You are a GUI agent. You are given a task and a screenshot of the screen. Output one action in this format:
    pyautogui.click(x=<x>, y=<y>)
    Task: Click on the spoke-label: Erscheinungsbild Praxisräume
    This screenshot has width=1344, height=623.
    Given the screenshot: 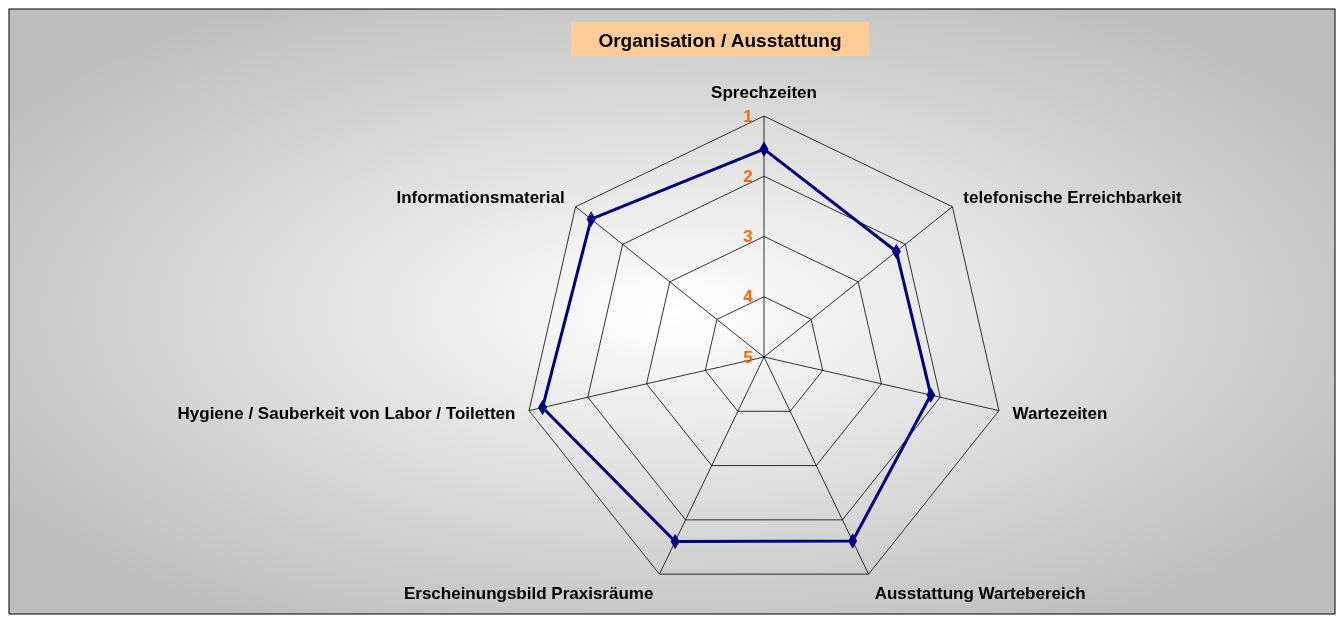 What is the action you would take?
    pyautogui.click(x=528, y=593)
    